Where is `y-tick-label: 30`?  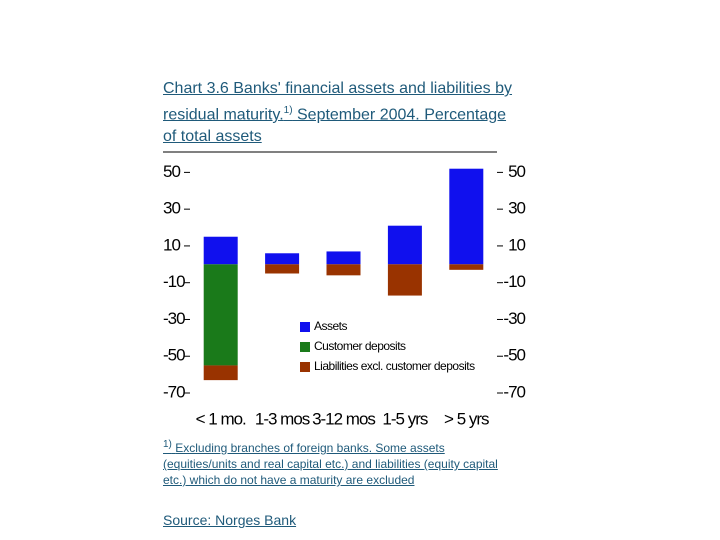
y-tick-label: 30 is located at coordinates (171, 208).